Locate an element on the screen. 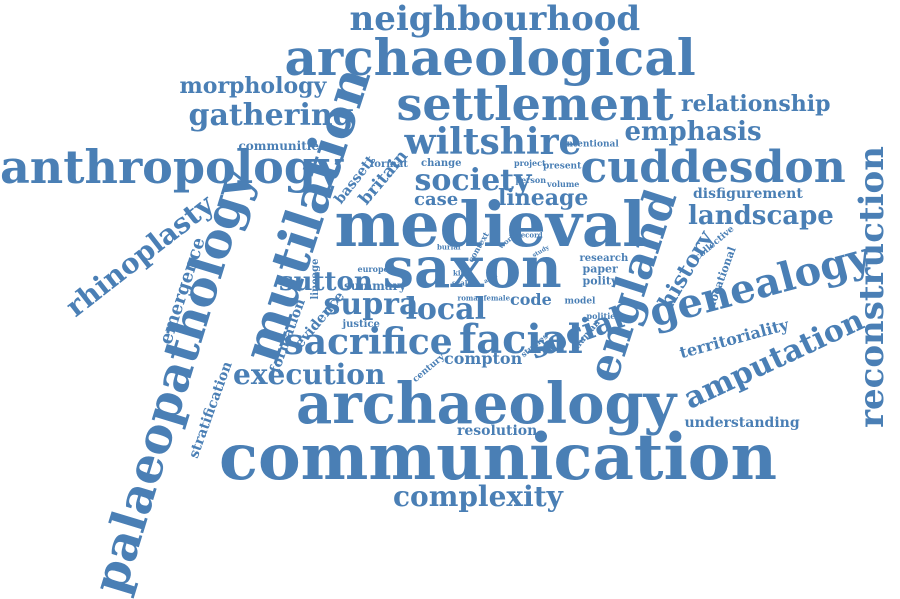 Image resolution: width=900 pixels, height=599 pixels. cloud-word-research: research is located at coordinates (604, 258).